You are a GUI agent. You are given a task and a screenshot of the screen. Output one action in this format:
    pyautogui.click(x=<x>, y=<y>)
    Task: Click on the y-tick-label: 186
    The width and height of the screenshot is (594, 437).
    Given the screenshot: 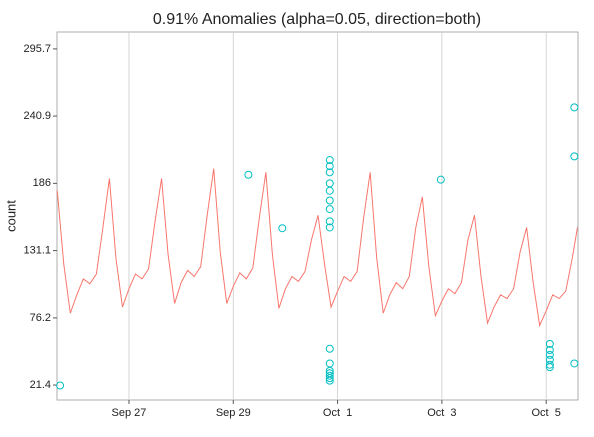 What is the action you would take?
    pyautogui.click(x=42, y=183)
    